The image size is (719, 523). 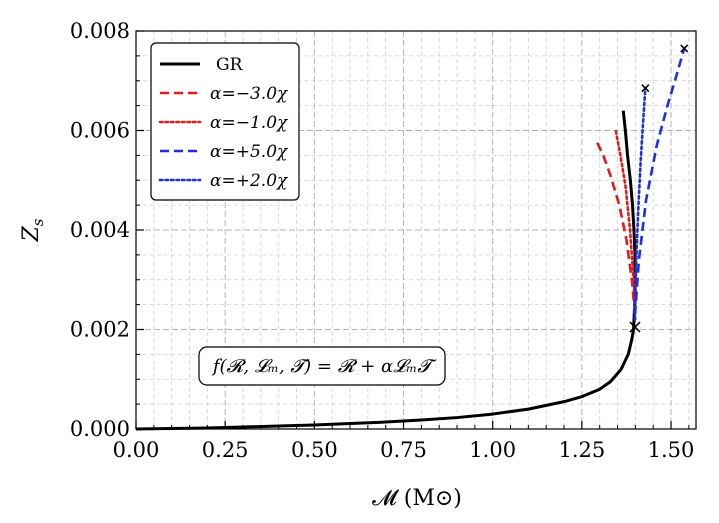 I want to click on x-tick-label: 0.00, so click(x=136, y=450).